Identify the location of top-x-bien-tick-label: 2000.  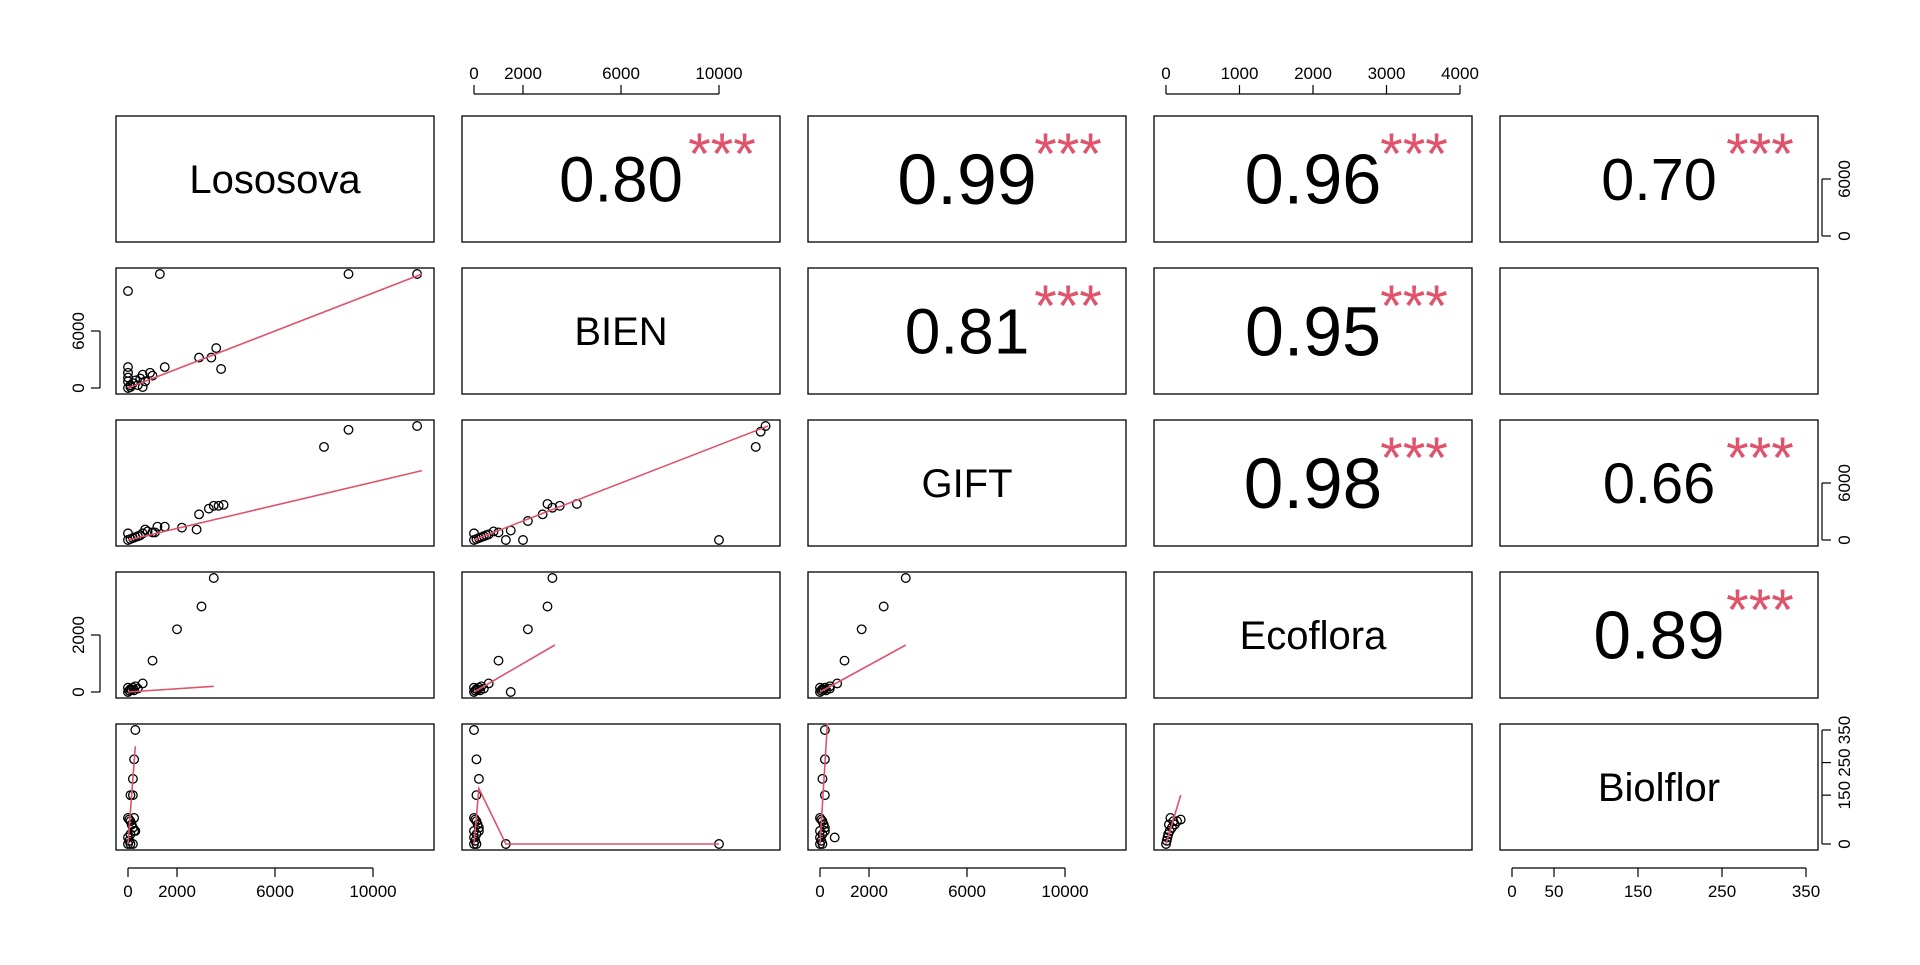
(523, 73).